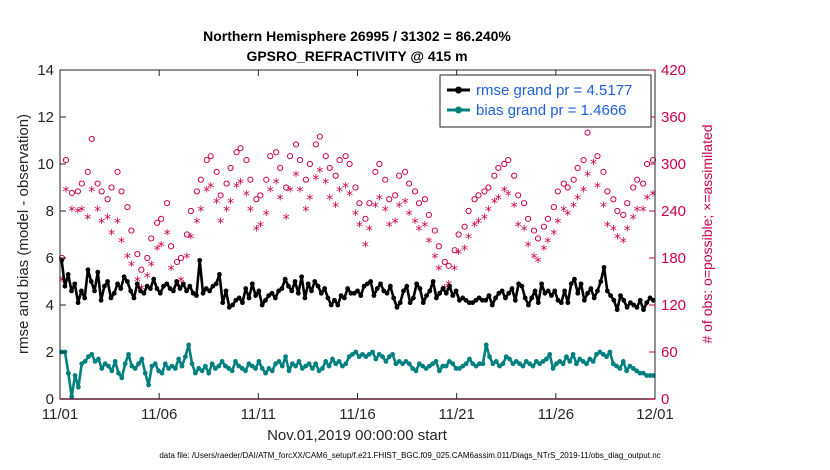  What do you see at coordinates (673, 70) in the screenshot?
I see `right-tick-label: 420` at bounding box center [673, 70].